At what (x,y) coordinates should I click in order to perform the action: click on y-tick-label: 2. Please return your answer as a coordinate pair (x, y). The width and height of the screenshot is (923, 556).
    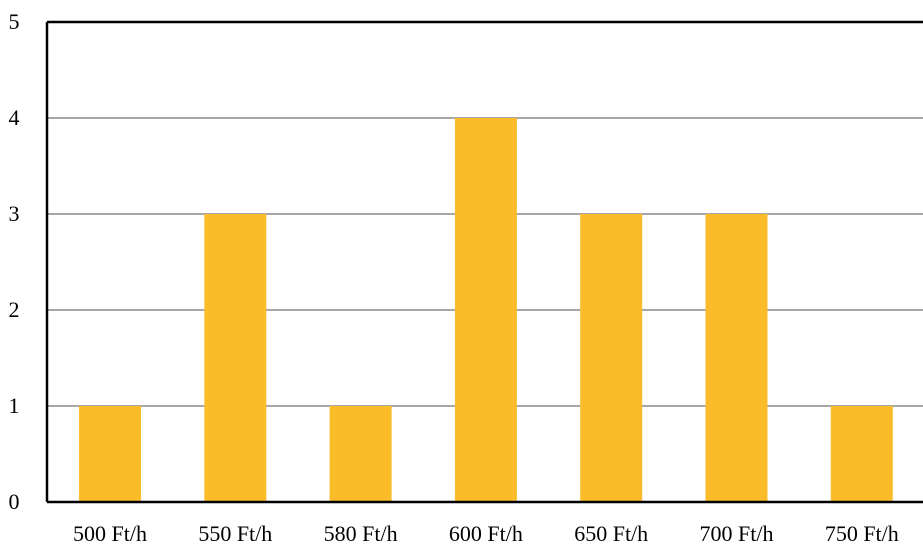
    Looking at the image, I should click on (14, 309).